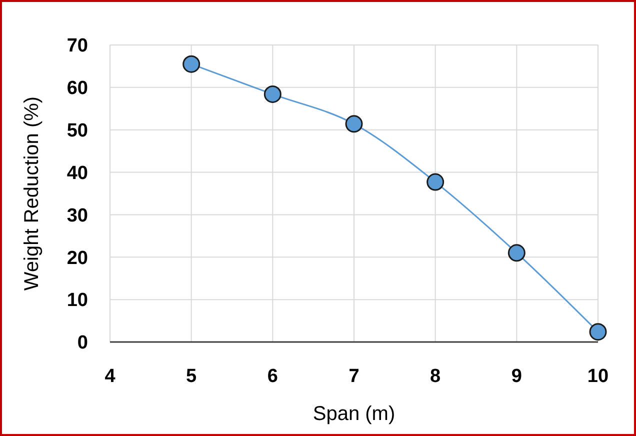 The width and height of the screenshot is (636, 436). What do you see at coordinates (77, 173) in the screenshot?
I see `y-tick-label: 40` at bounding box center [77, 173].